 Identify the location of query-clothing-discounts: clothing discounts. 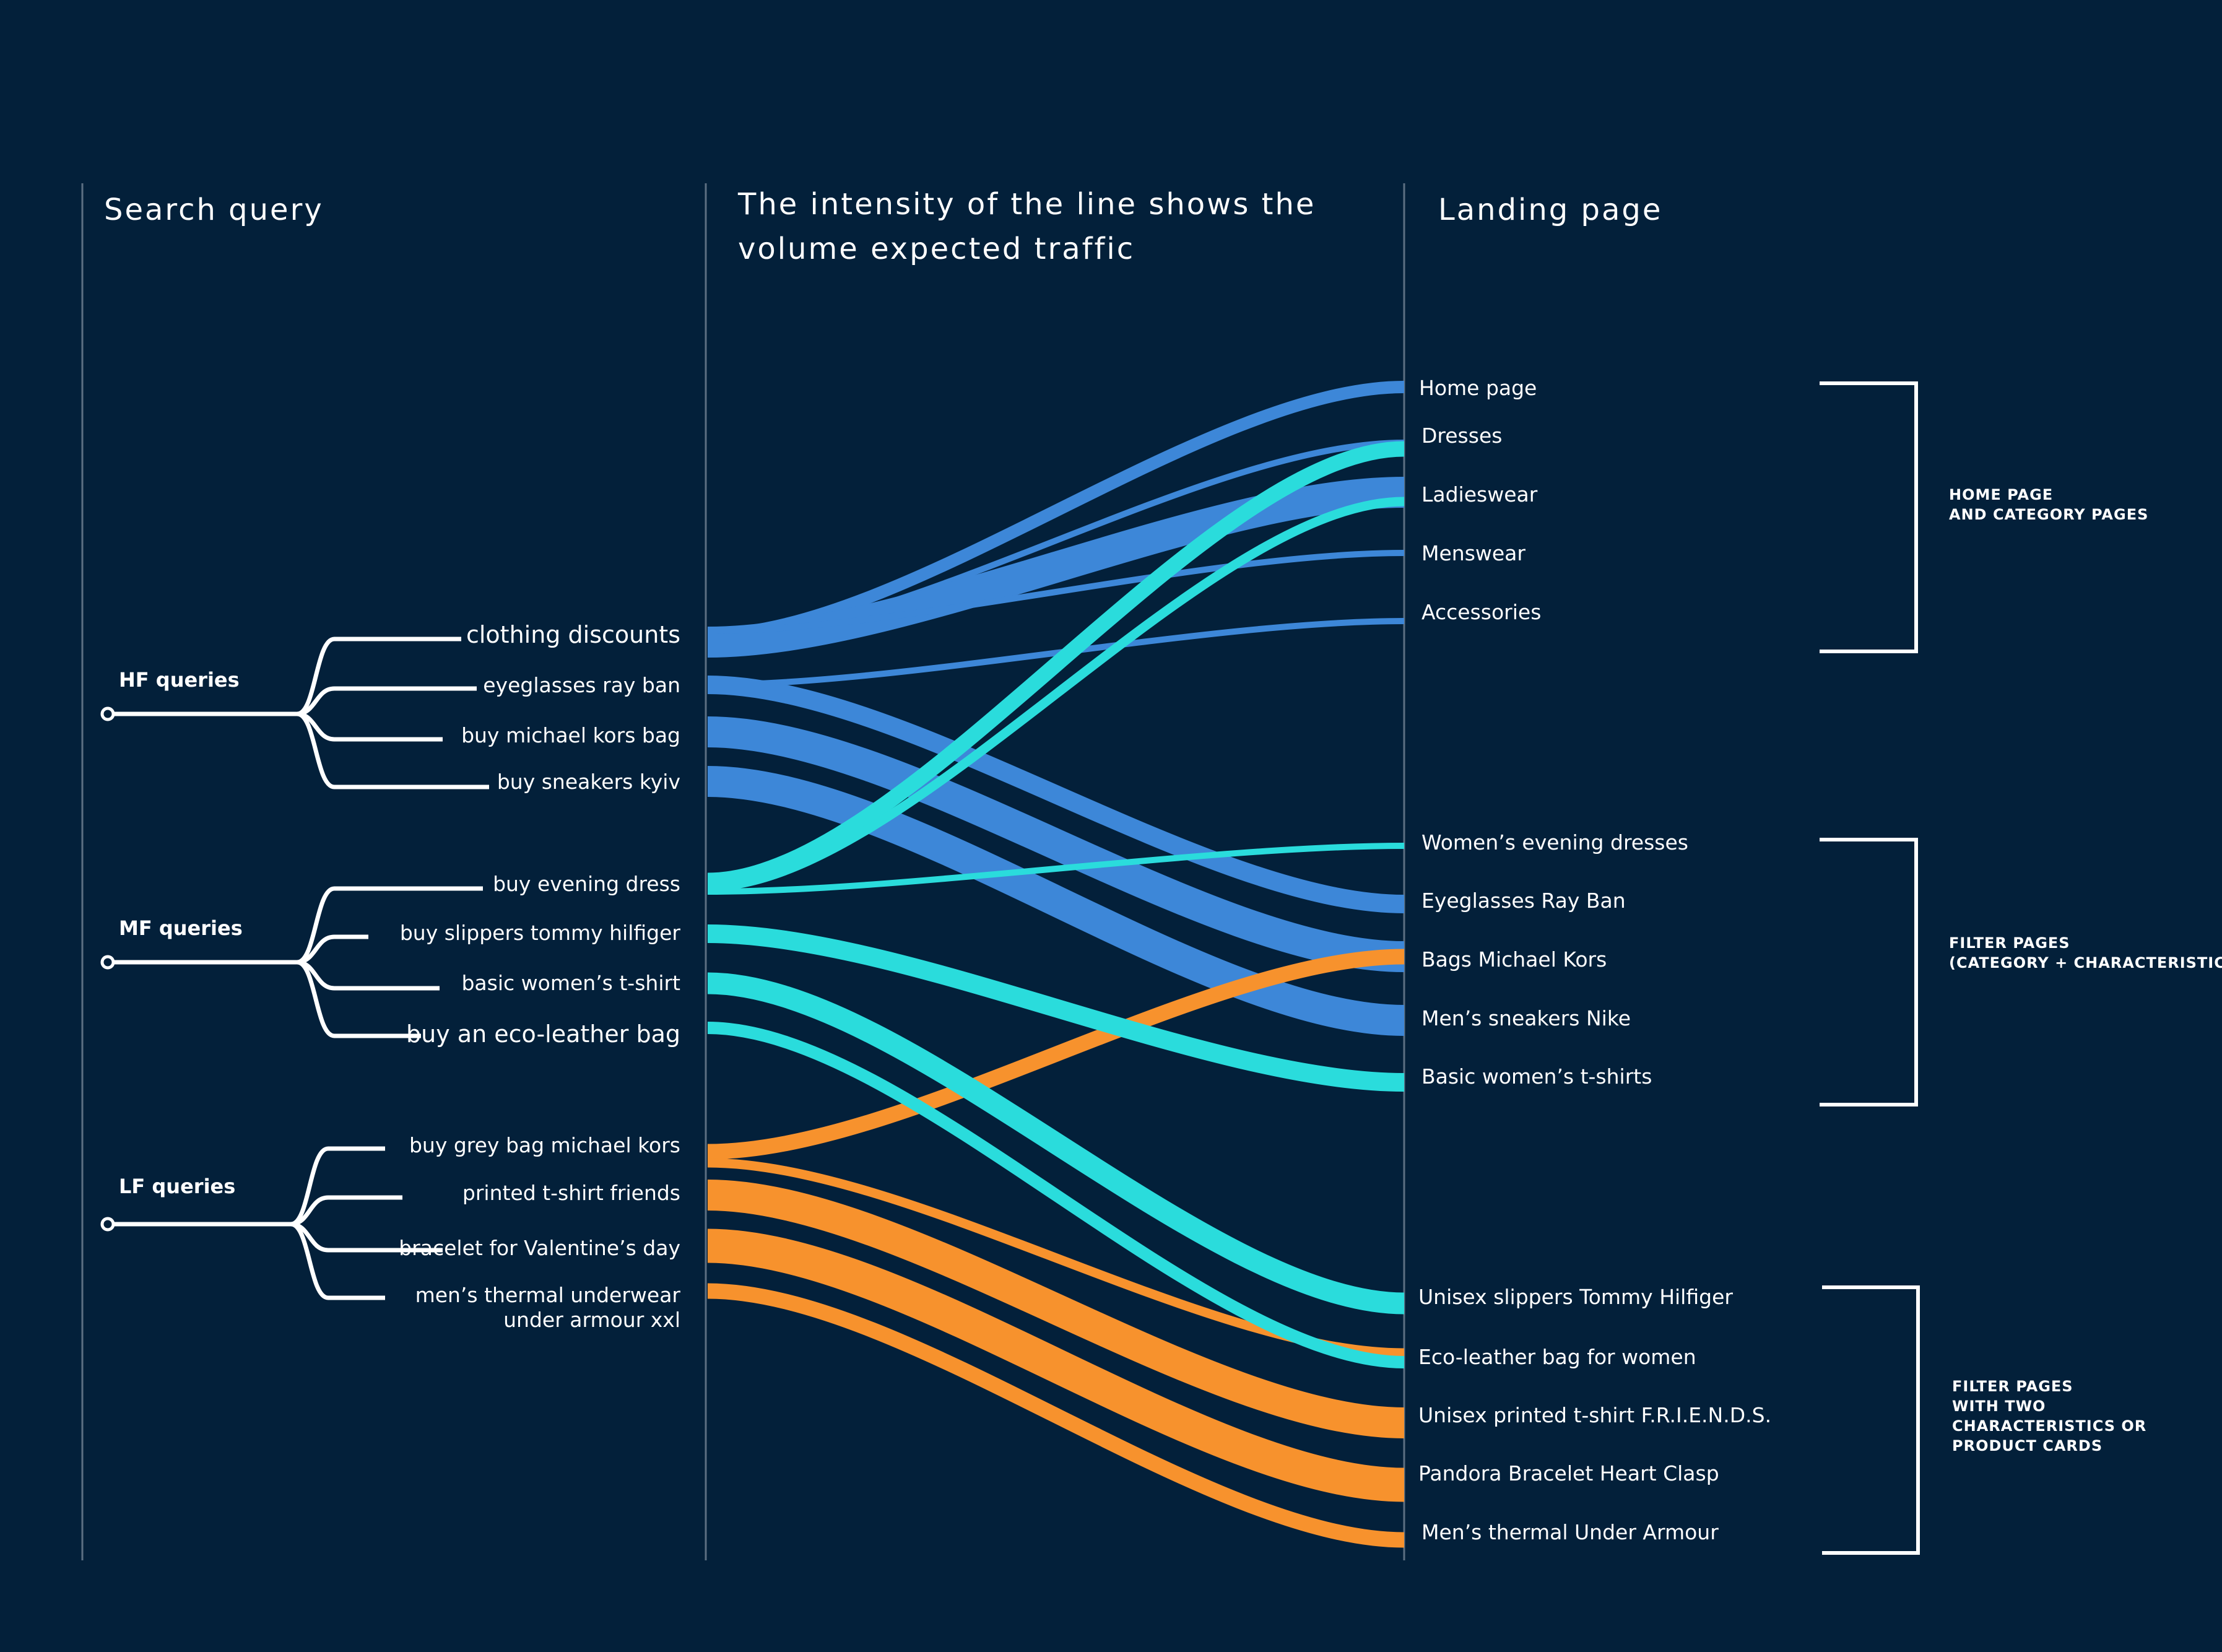
(573, 635).